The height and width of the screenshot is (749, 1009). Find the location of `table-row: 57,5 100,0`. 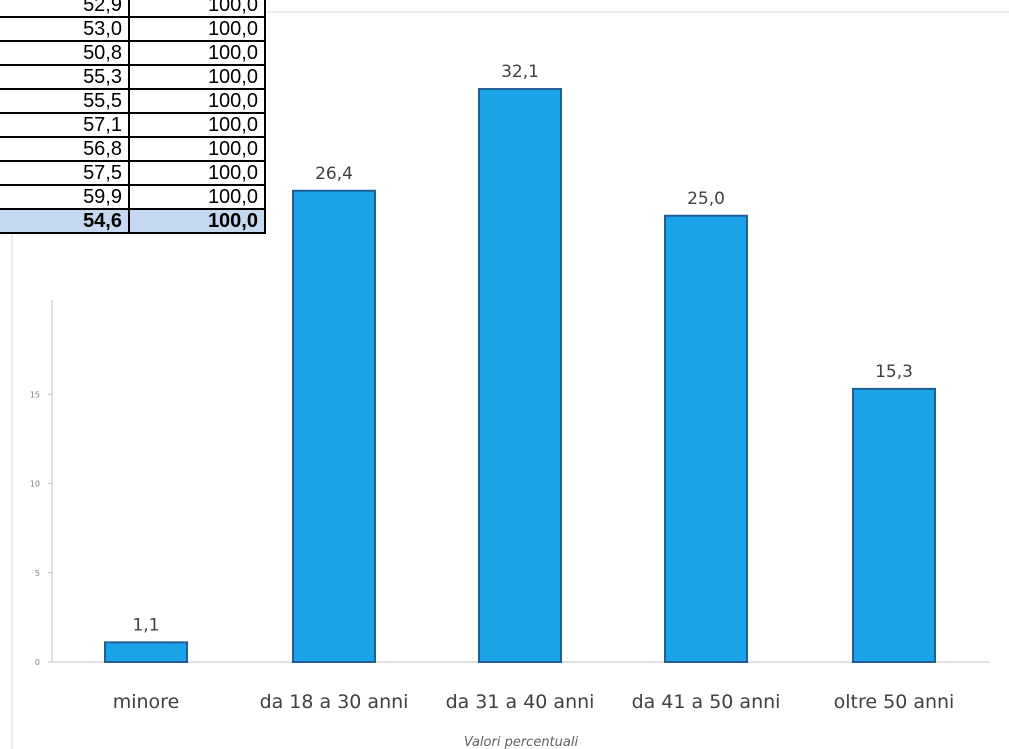

table-row: 57,5 100,0 is located at coordinates (133, 173).